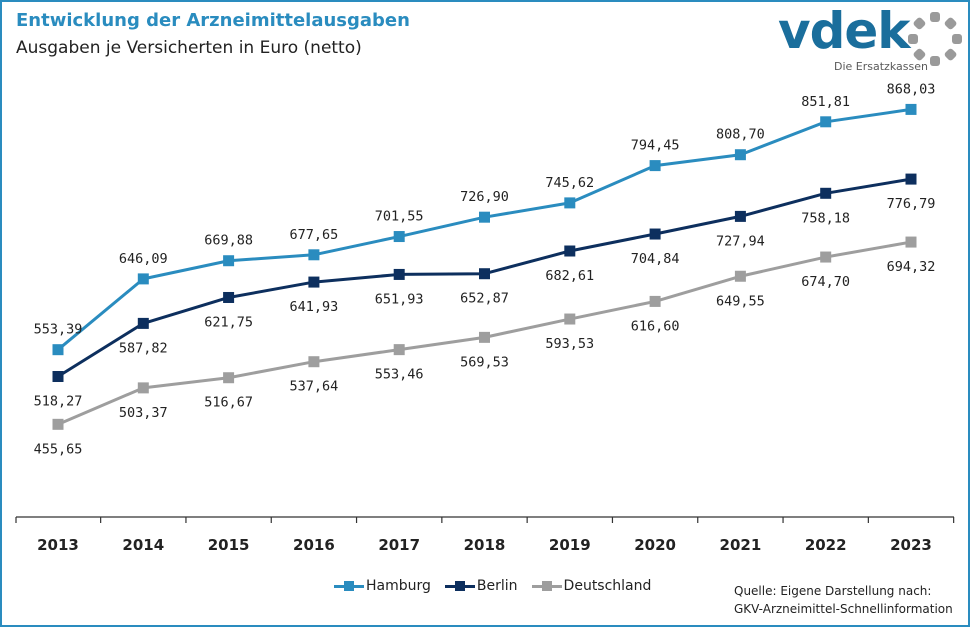 Image resolution: width=970 pixels, height=627 pixels. What do you see at coordinates (228, 241) in the screenshot?
I see `data-label-hamburg: 669,88` at bounding box center [228, 241].